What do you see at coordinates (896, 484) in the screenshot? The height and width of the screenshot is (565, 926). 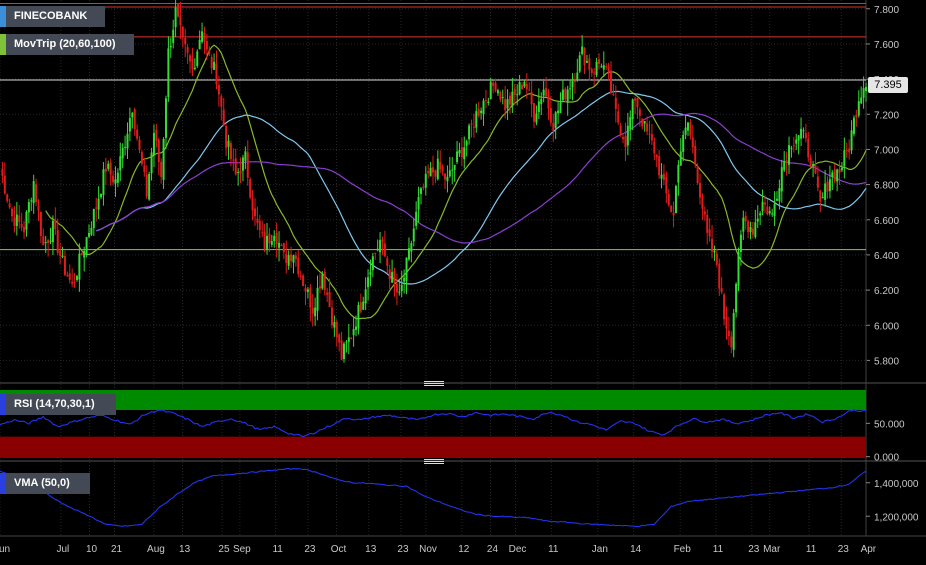 I see `vma-tick-label: 1,400,000` at bounding box center [896, 484].